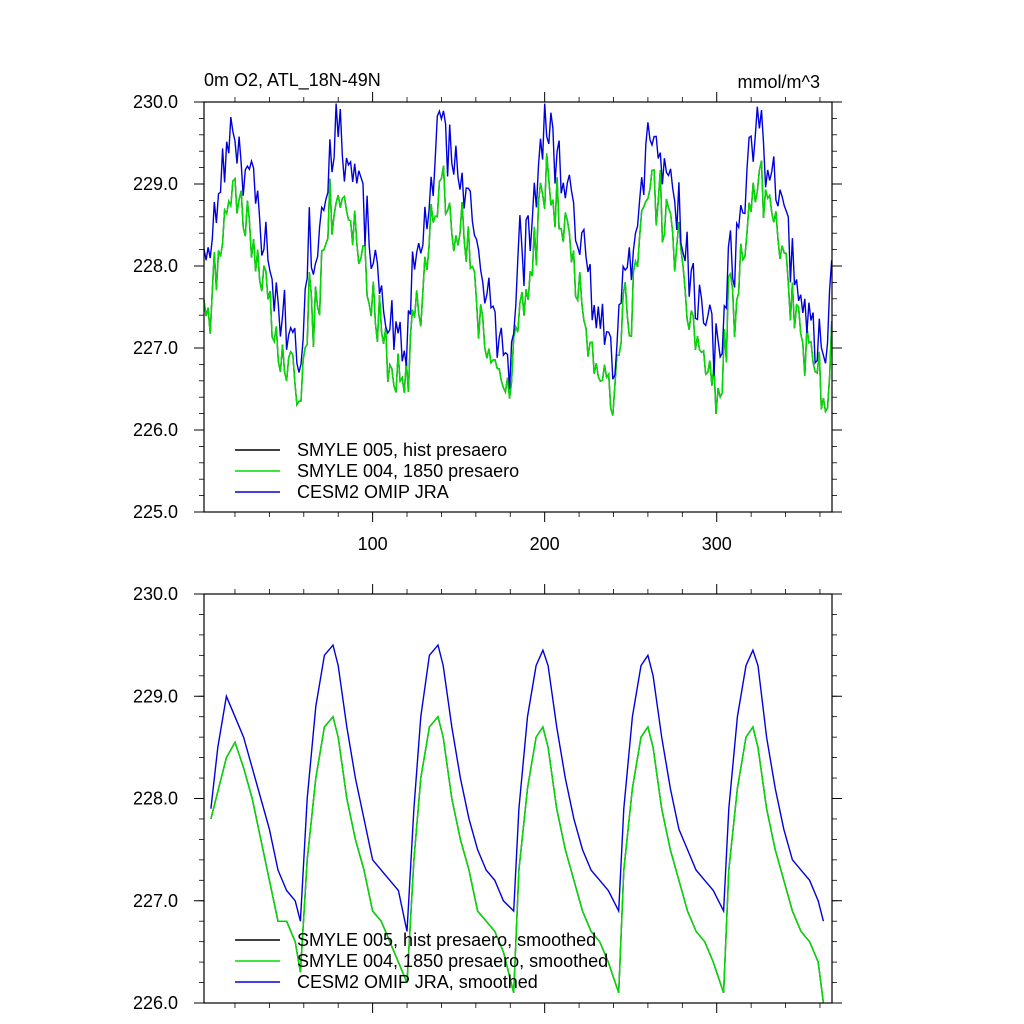  Describe the element at coordinates (155, 1003) in the screenshot. I see `bottom-y-tick-label: 226.0` at that location.